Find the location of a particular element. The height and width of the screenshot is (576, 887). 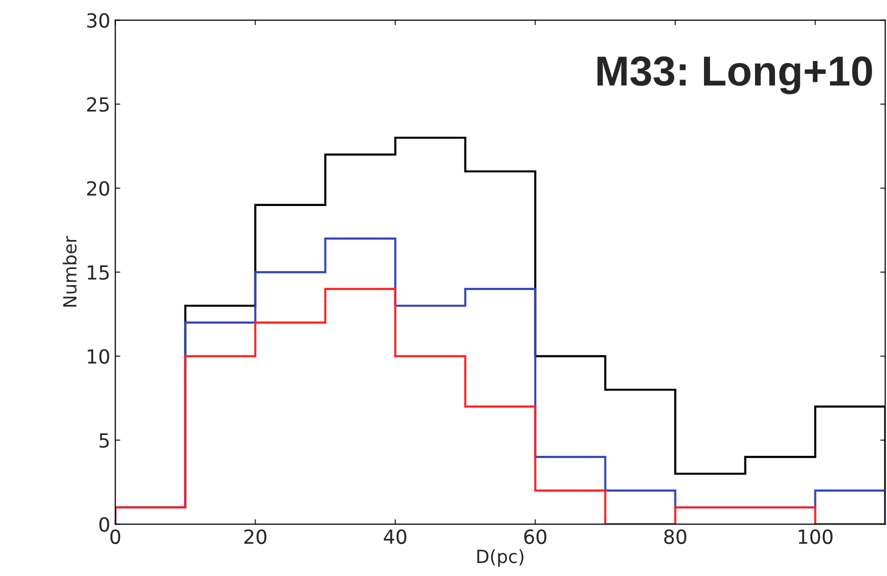

y-tick-label: 20 is located at coordinates (98, 188).